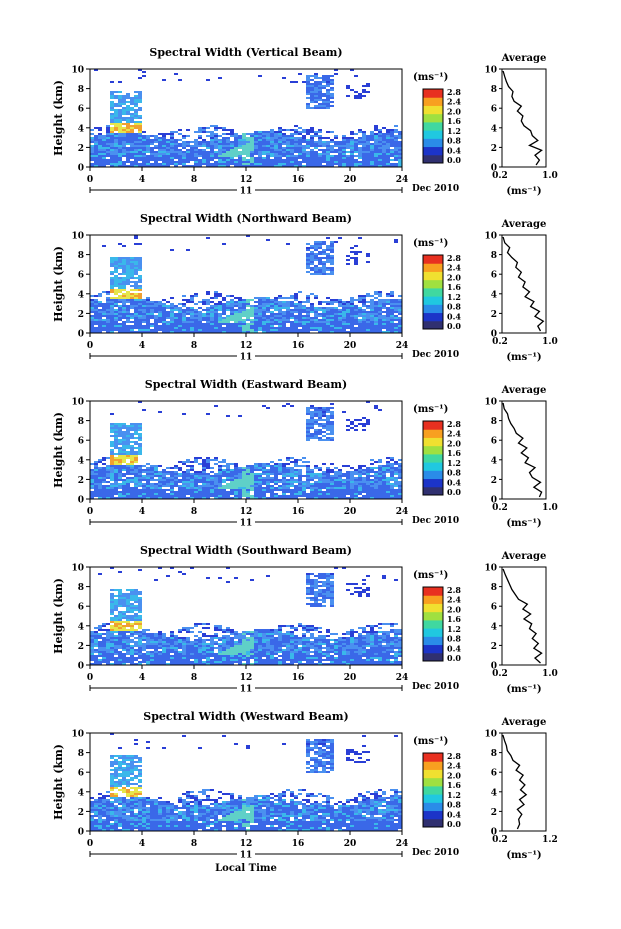  Describe the element at coordinates (81, 442) in the screenshot. I see `y-tick-label: 6` at that location.